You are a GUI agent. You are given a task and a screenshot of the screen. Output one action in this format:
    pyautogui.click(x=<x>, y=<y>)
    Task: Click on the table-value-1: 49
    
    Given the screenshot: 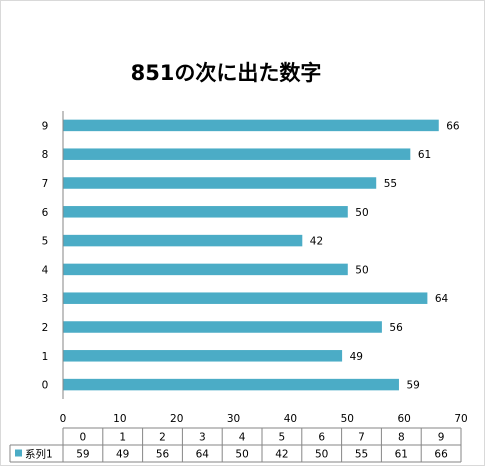 What is the action you would take?
    pyautogui.click(x=122, y=455)
    